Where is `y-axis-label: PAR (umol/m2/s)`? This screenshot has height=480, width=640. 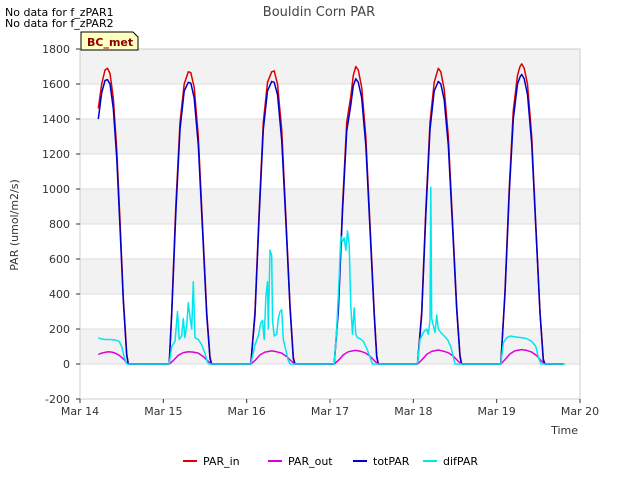
y-axis-label: PAR (umol/m2/s) is located at coordinates (14, 225).